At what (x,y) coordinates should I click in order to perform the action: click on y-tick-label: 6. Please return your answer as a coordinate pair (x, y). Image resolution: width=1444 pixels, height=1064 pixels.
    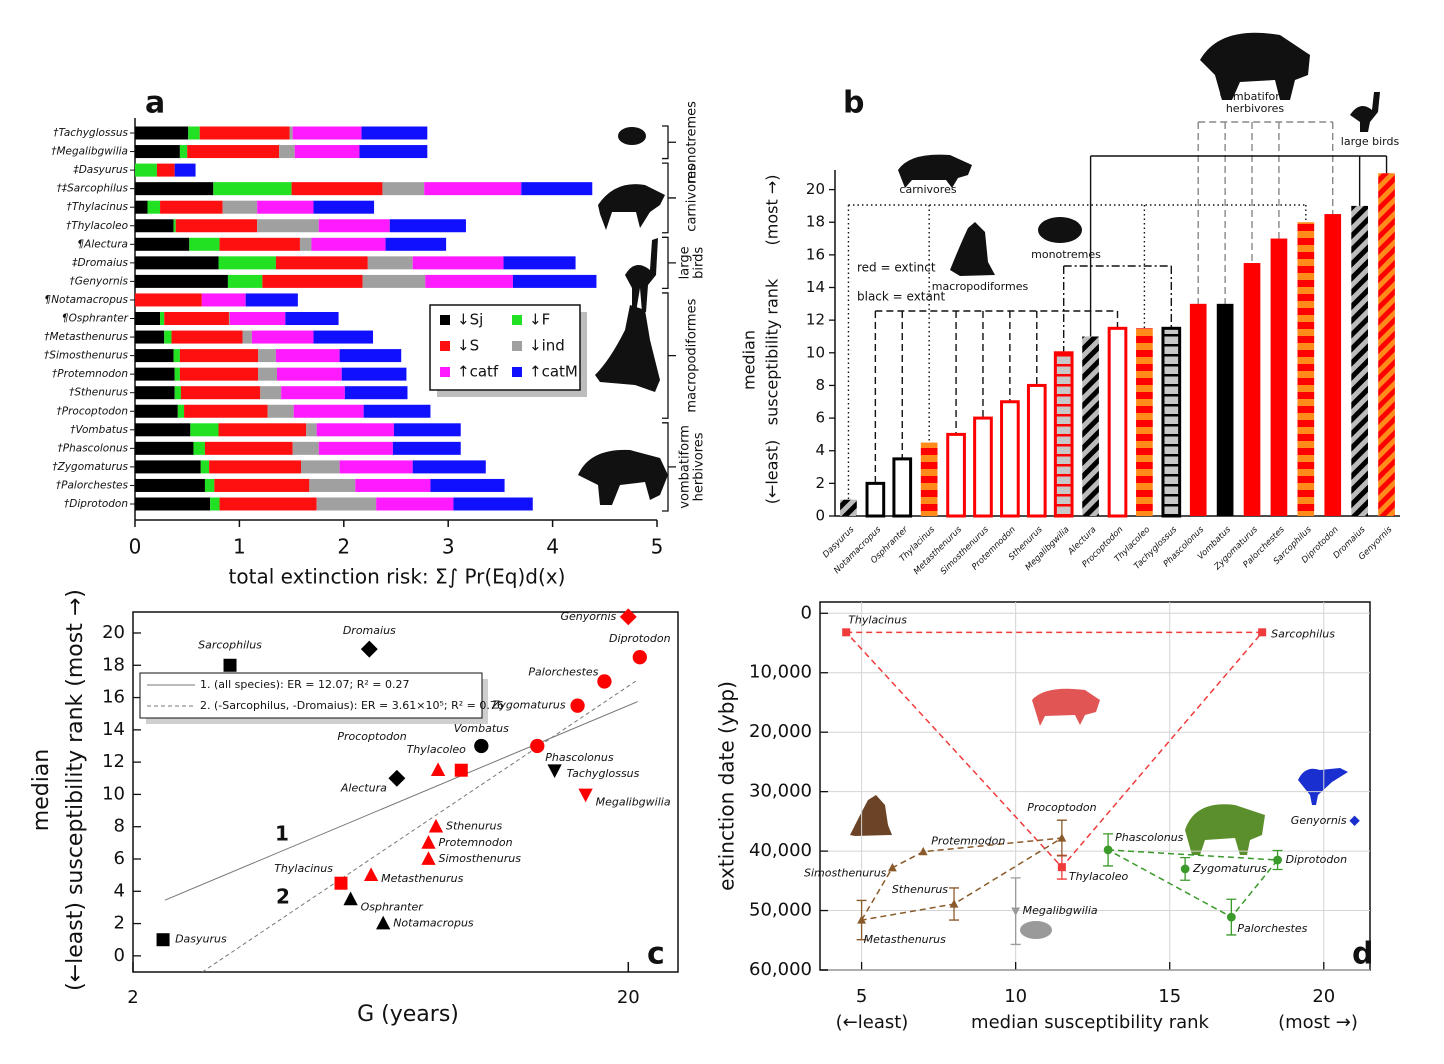
    Looking at the image, I should click on (119, 858).